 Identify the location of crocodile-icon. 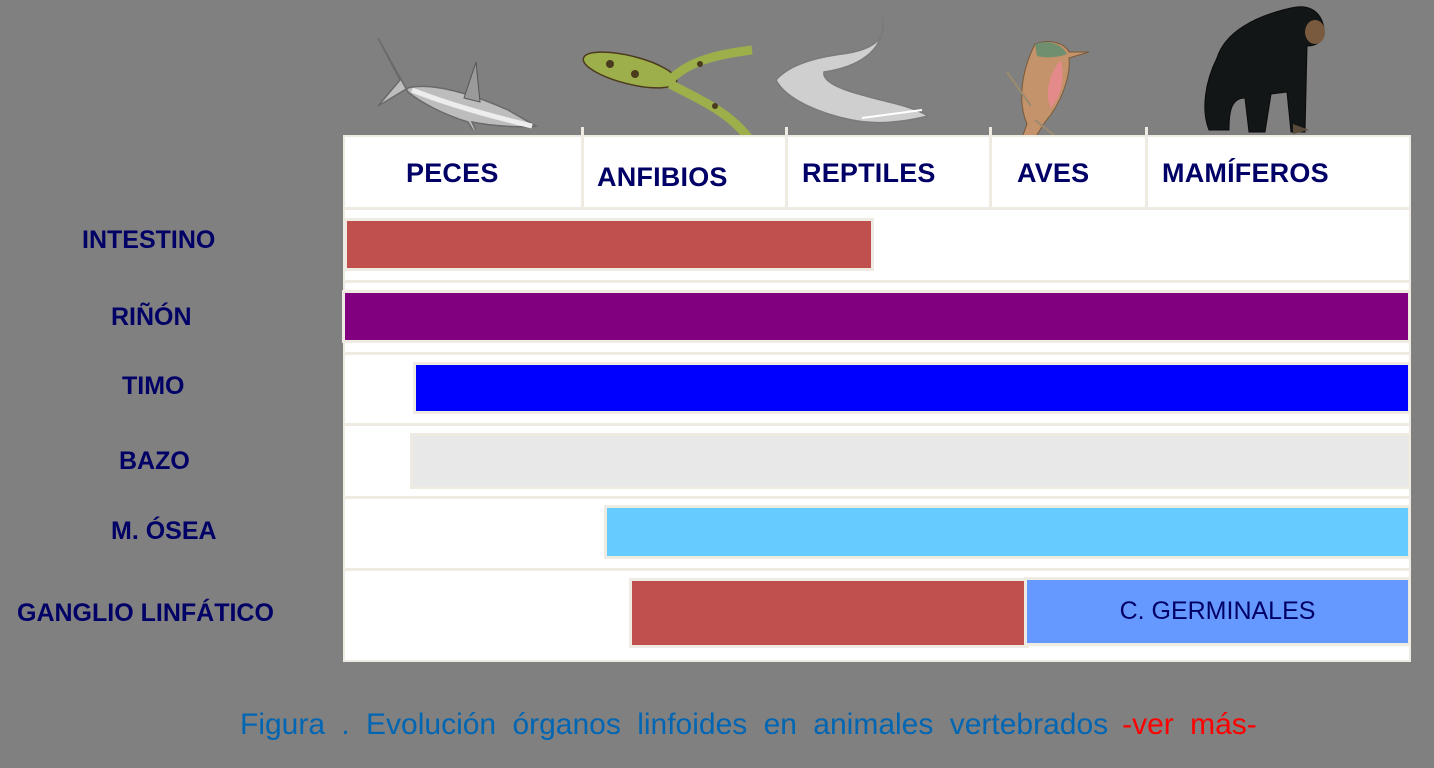
(852, 69).